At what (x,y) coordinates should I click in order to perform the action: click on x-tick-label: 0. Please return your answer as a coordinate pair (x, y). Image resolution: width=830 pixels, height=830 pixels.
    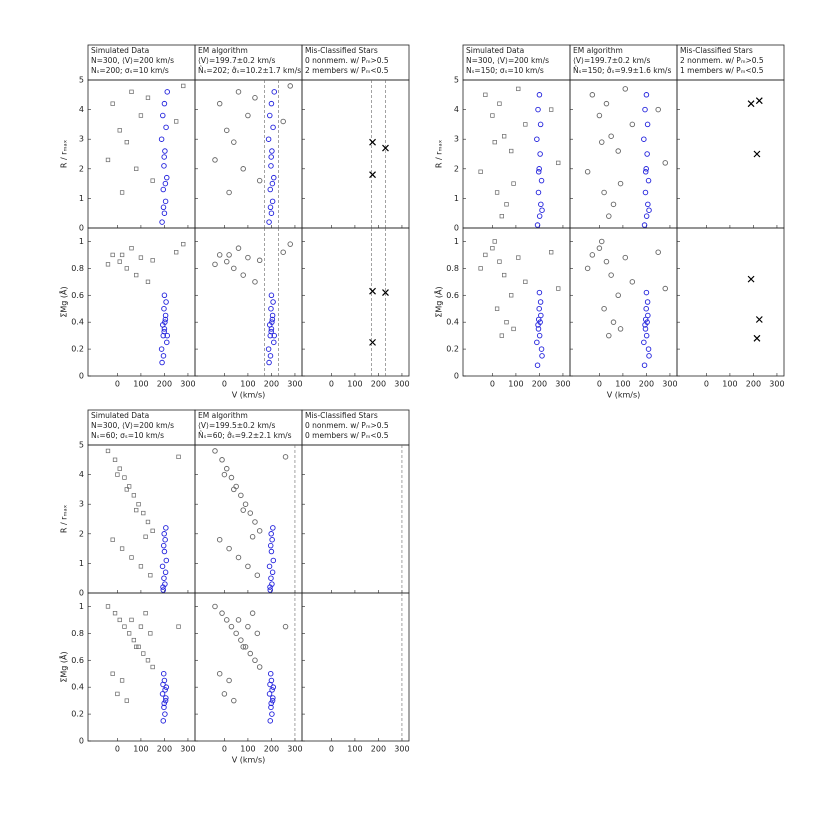
    Looking at the image, I should click on (117, 749).